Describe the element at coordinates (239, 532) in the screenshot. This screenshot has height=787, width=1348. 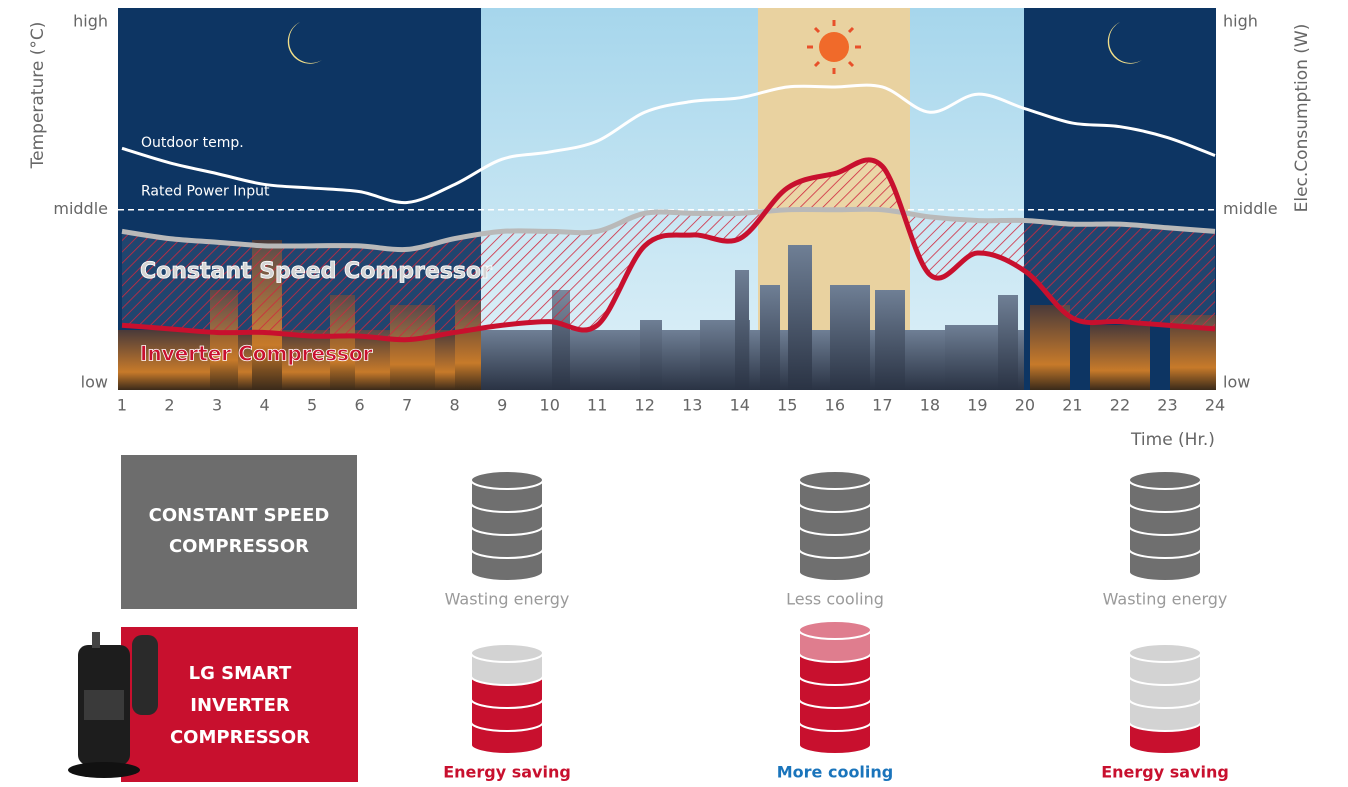
I see `constant-box` at that location.